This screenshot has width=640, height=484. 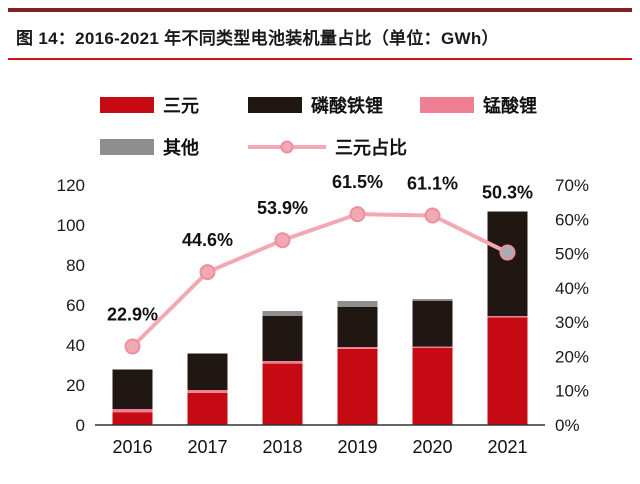 I want to click on legend-label-lfp: 磷酸铁锂, so click(x=347, y=106).